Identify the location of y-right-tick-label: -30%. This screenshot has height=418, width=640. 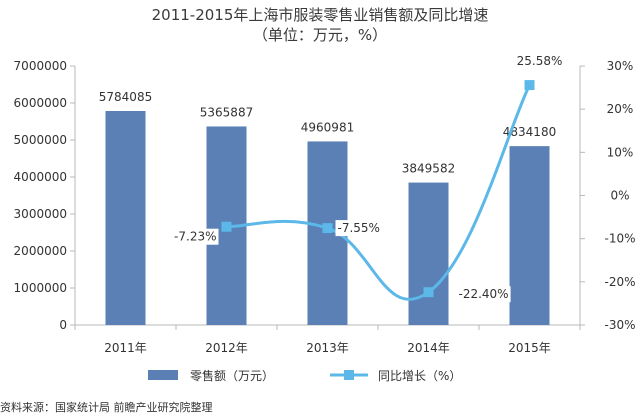
(619, 325).